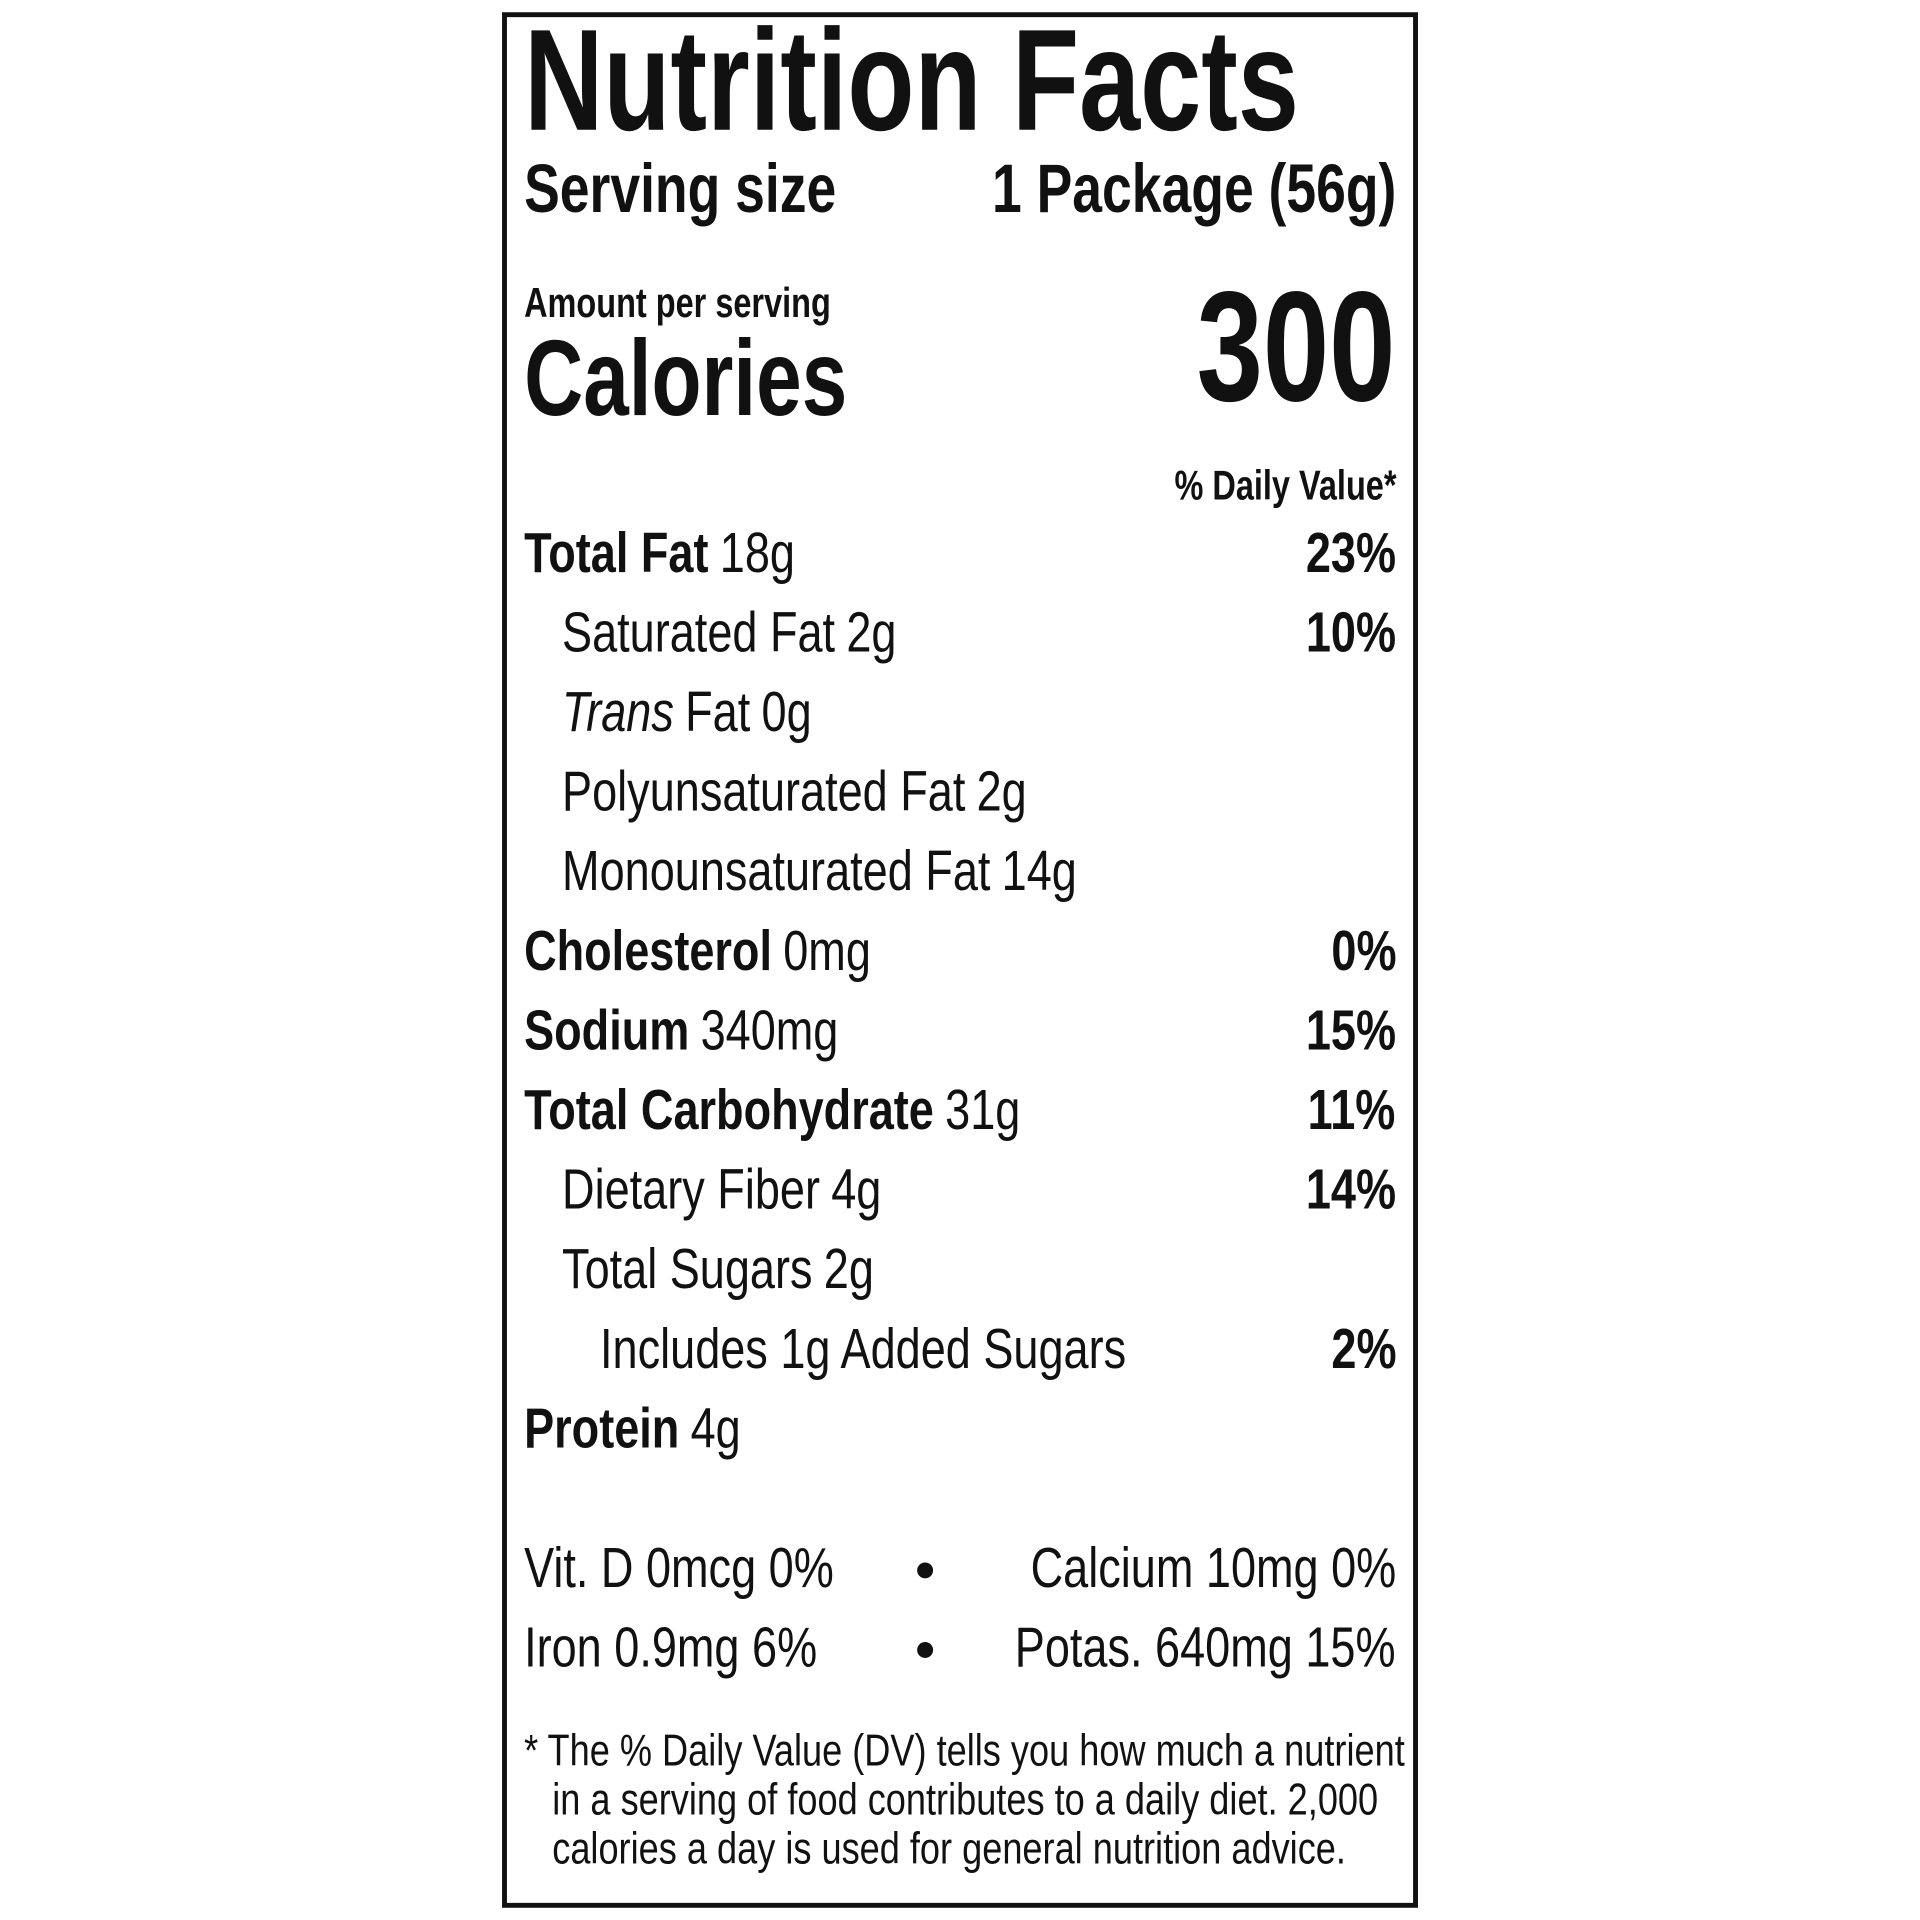  Describe the element at coordinates (1350, 1188) in the screenshot. I see `nutrient-dv: 14%` at that location.